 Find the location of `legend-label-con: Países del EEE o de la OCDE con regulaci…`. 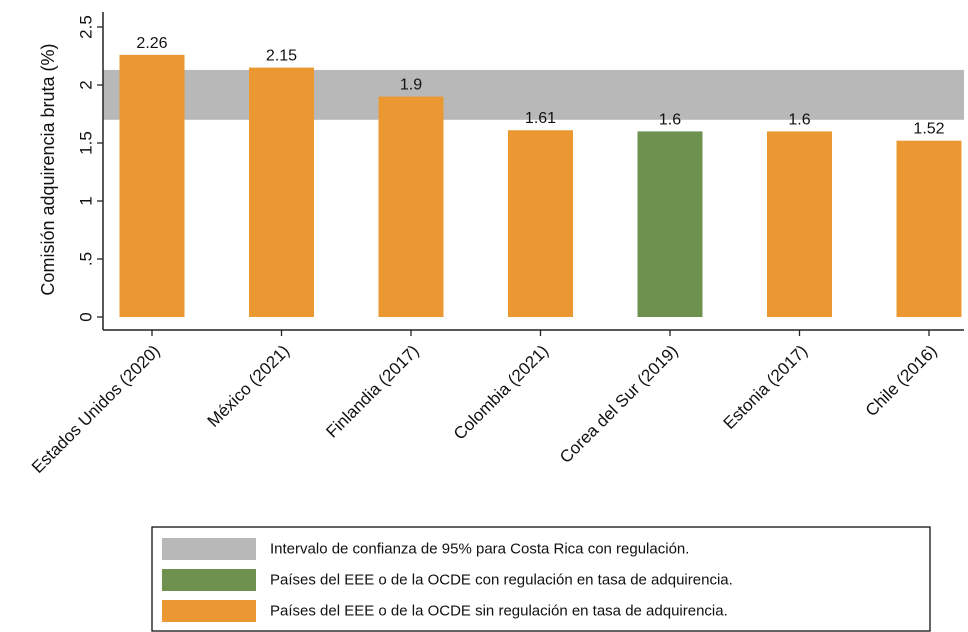

legend-label-con: Países del EEE o de la OCDE con regulaci… is located at coordinates (501, 580).